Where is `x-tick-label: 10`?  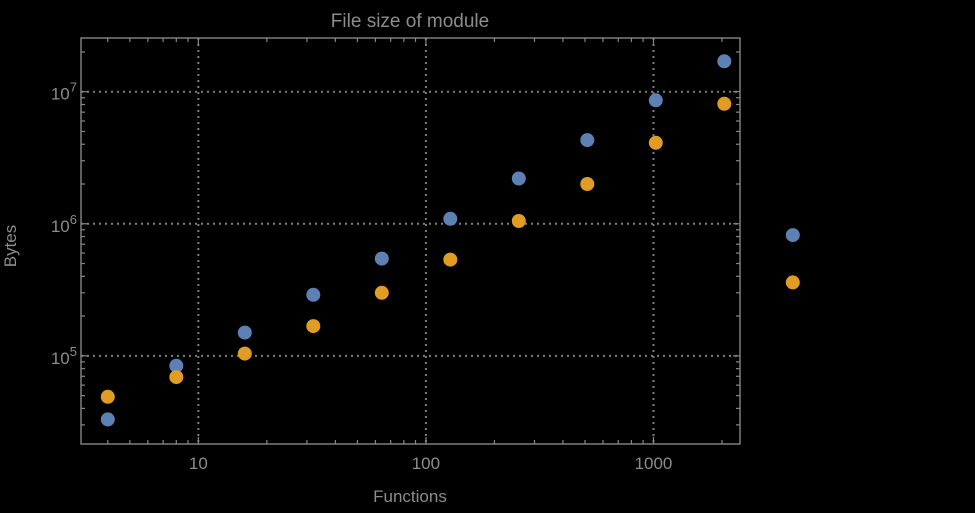 x-tick-label: 10 is located at coordinates (198, 463).